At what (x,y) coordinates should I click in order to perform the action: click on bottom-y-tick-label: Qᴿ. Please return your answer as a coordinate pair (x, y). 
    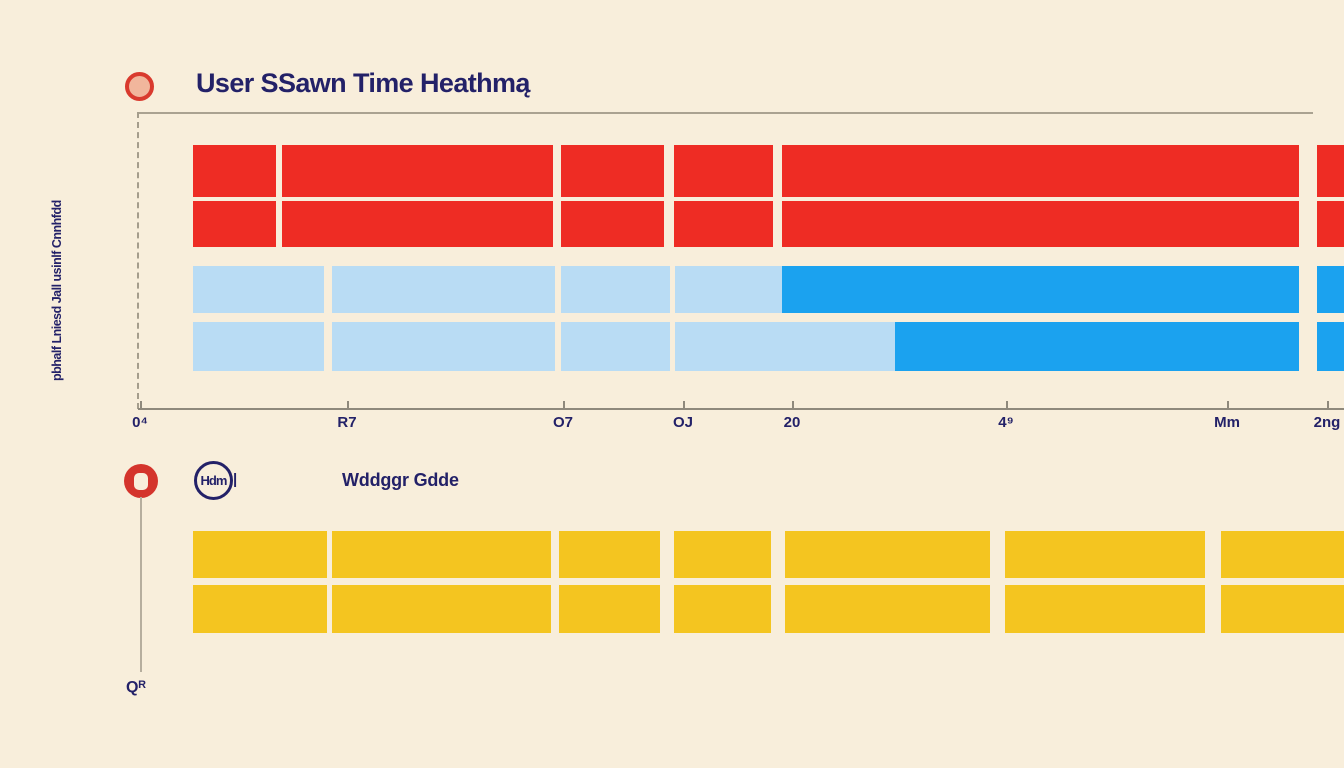
    Looking at the image, I should click on (136, 687).